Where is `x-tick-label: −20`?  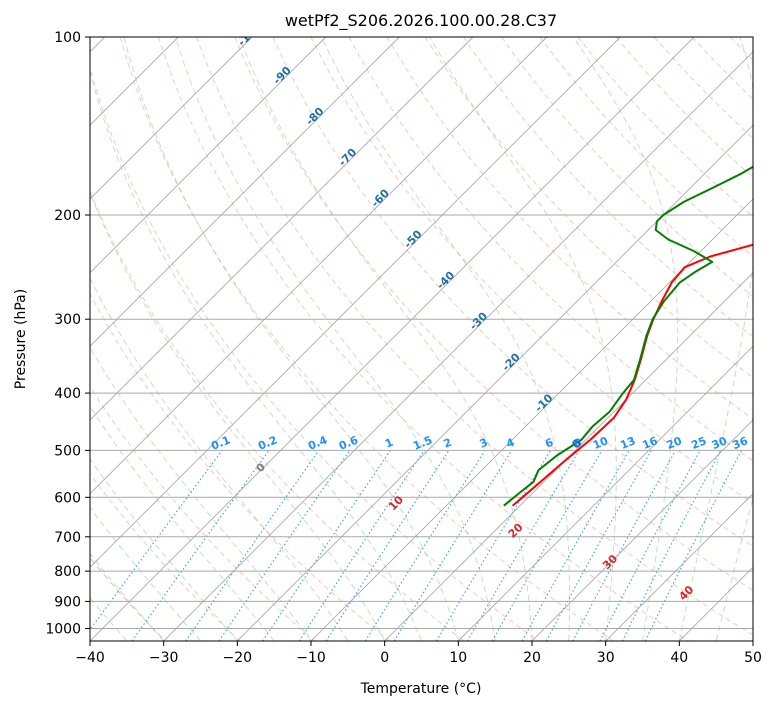
x-tick-label: −20 is located at coordinates (238, 658).